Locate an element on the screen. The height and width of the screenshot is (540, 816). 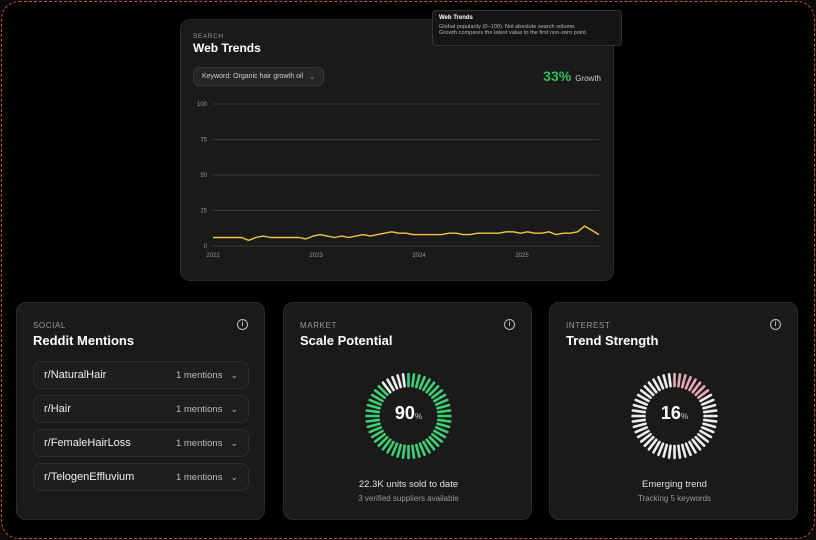
growth-stat: 33% Growth is located at coordinates (572, 76).